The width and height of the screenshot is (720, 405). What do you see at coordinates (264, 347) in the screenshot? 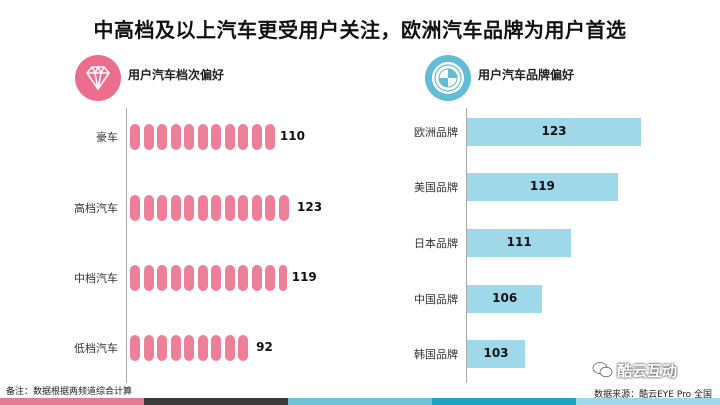
I see `left-value-label: 92` at bounding box center [264, 347].